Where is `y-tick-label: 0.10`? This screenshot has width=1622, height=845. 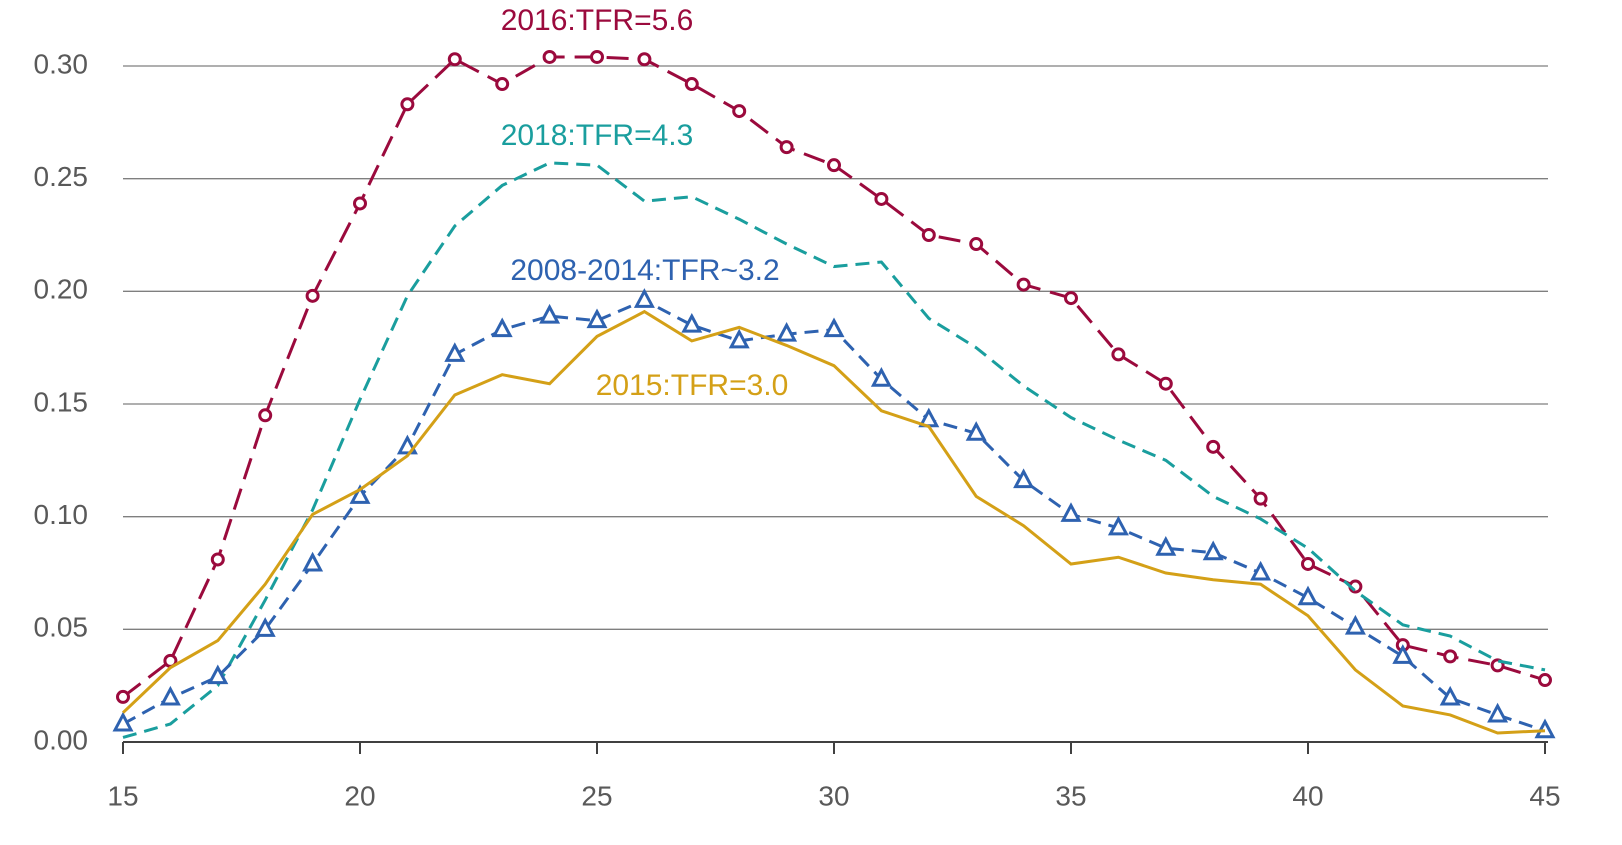
y-tick-label: 0.10 is located at coordinates (61, 514).